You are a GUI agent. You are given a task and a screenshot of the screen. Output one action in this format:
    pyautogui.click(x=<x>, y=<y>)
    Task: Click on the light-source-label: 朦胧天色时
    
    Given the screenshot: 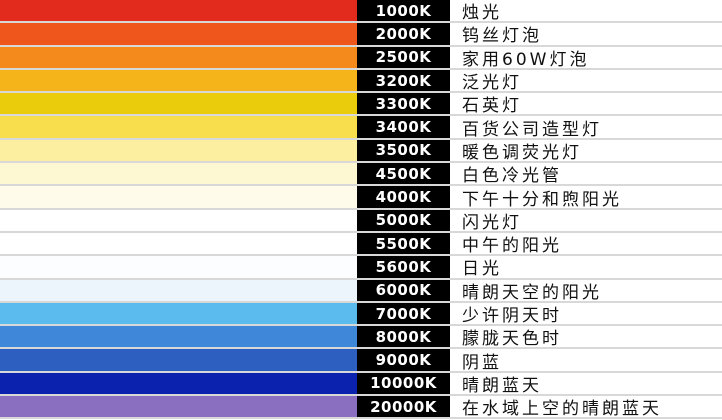 What is the action you would take?
    pyautogui.click(x=512, y=339)
    